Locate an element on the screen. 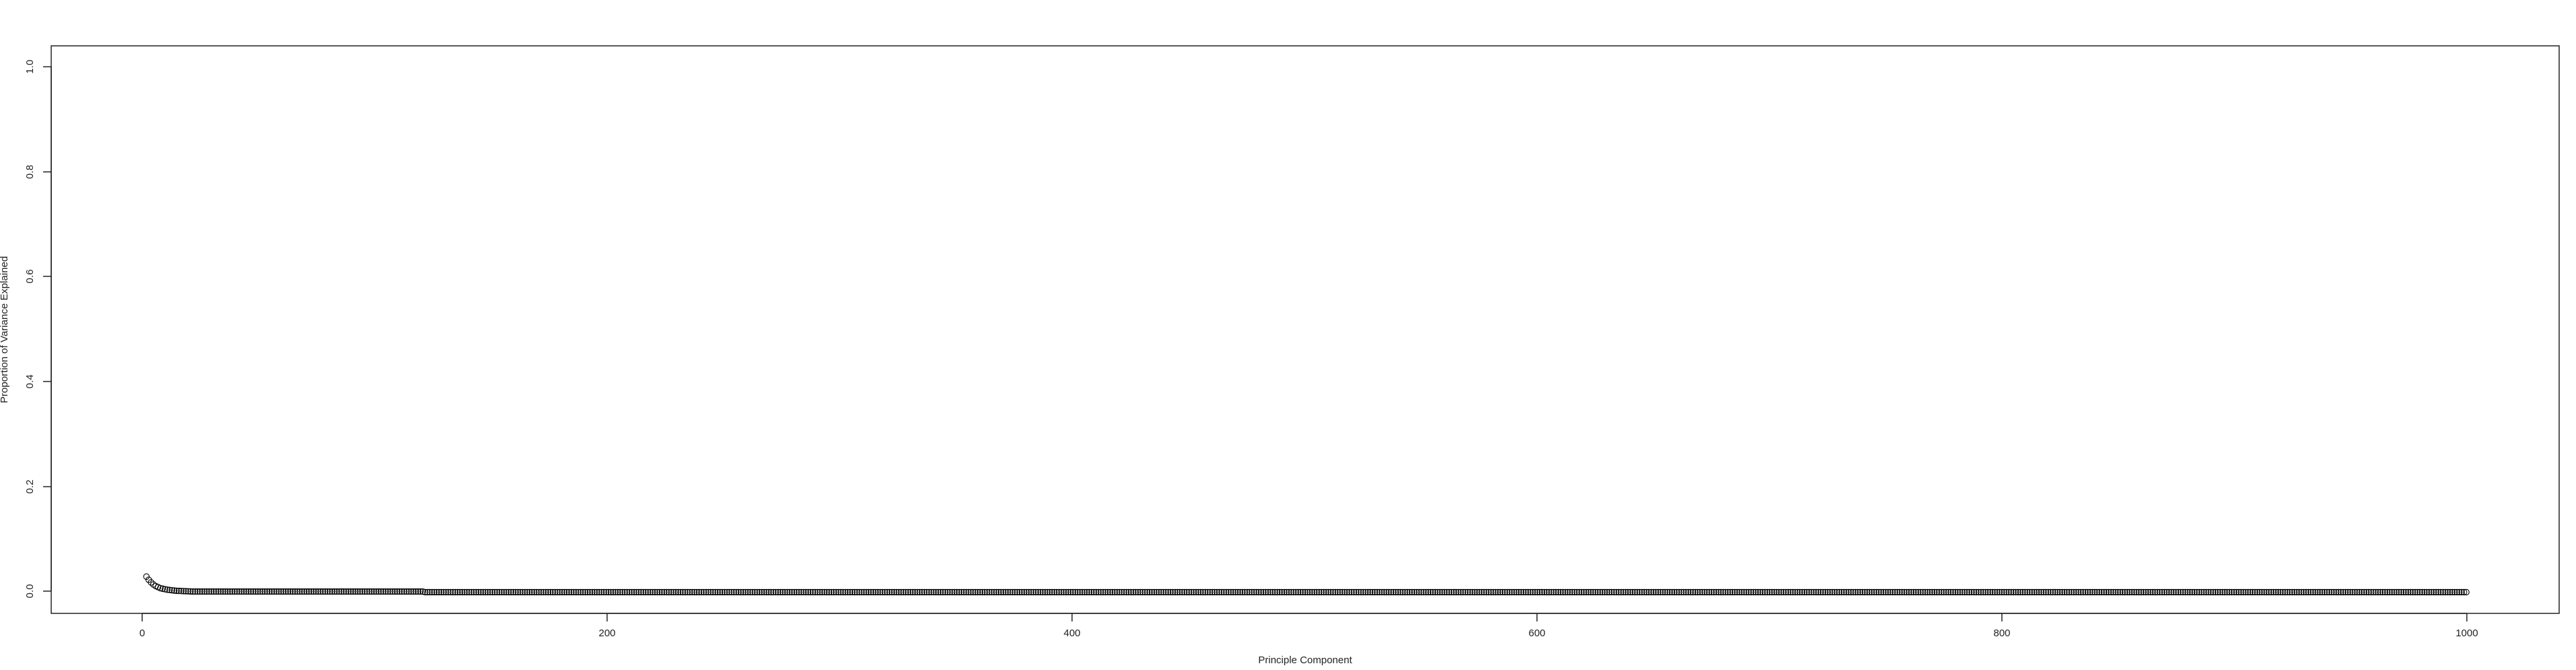  y-tick-label-0-4: 0.4 is located at coordinates (30, 382).